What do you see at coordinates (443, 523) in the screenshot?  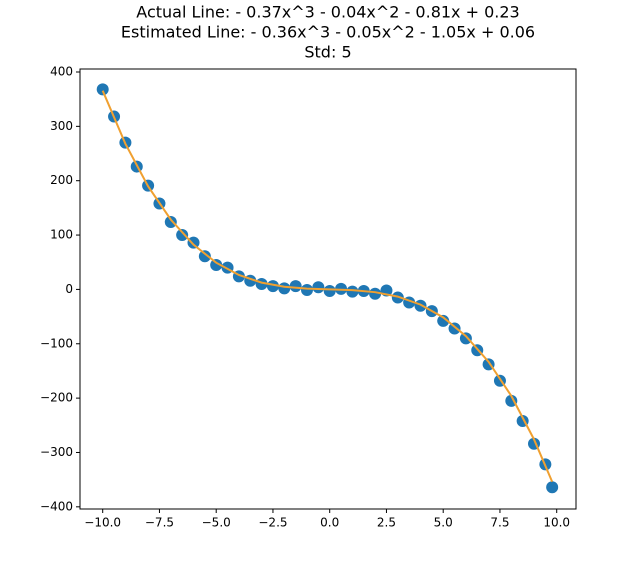 I see `x-tick-label: 5.0` at bounding box center [443, 523].